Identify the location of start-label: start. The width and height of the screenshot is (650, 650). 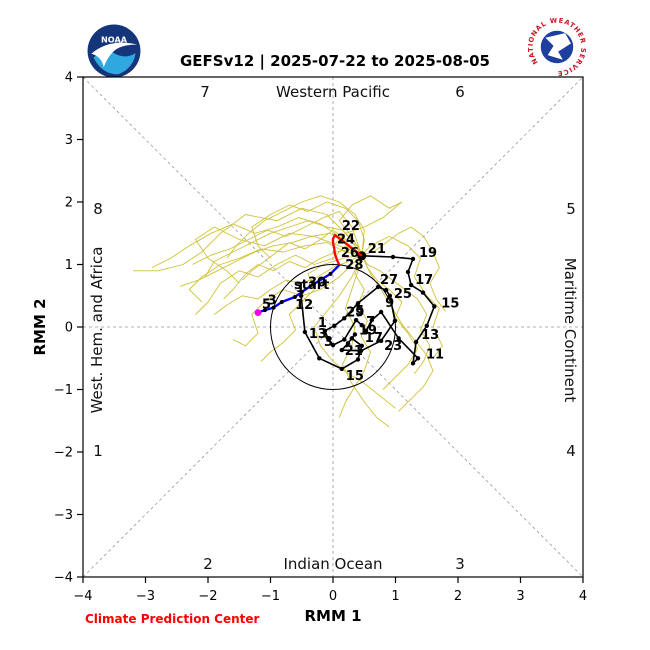
(311, 285).